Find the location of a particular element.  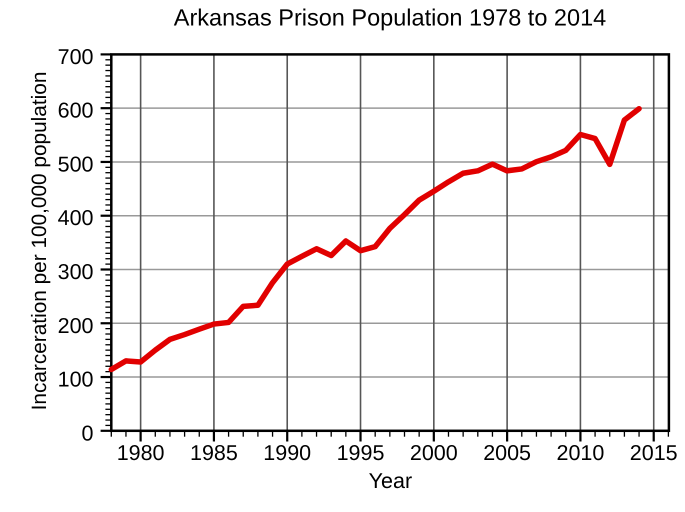

svg-text: Year is located at coordinates (390, 481).